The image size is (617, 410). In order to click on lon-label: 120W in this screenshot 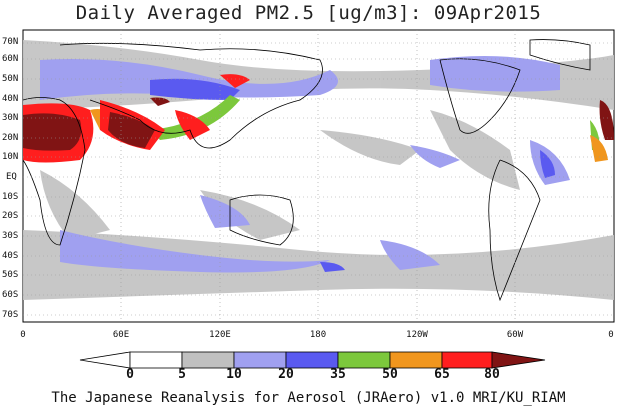, I will do `click(417, 335)`.